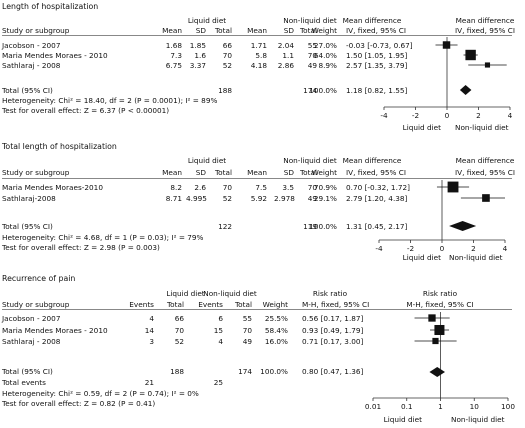  What do you see at coordinates (288, 187) in the screenshot?
I see `sd2: 3.5` at bounding box center [288, 187].